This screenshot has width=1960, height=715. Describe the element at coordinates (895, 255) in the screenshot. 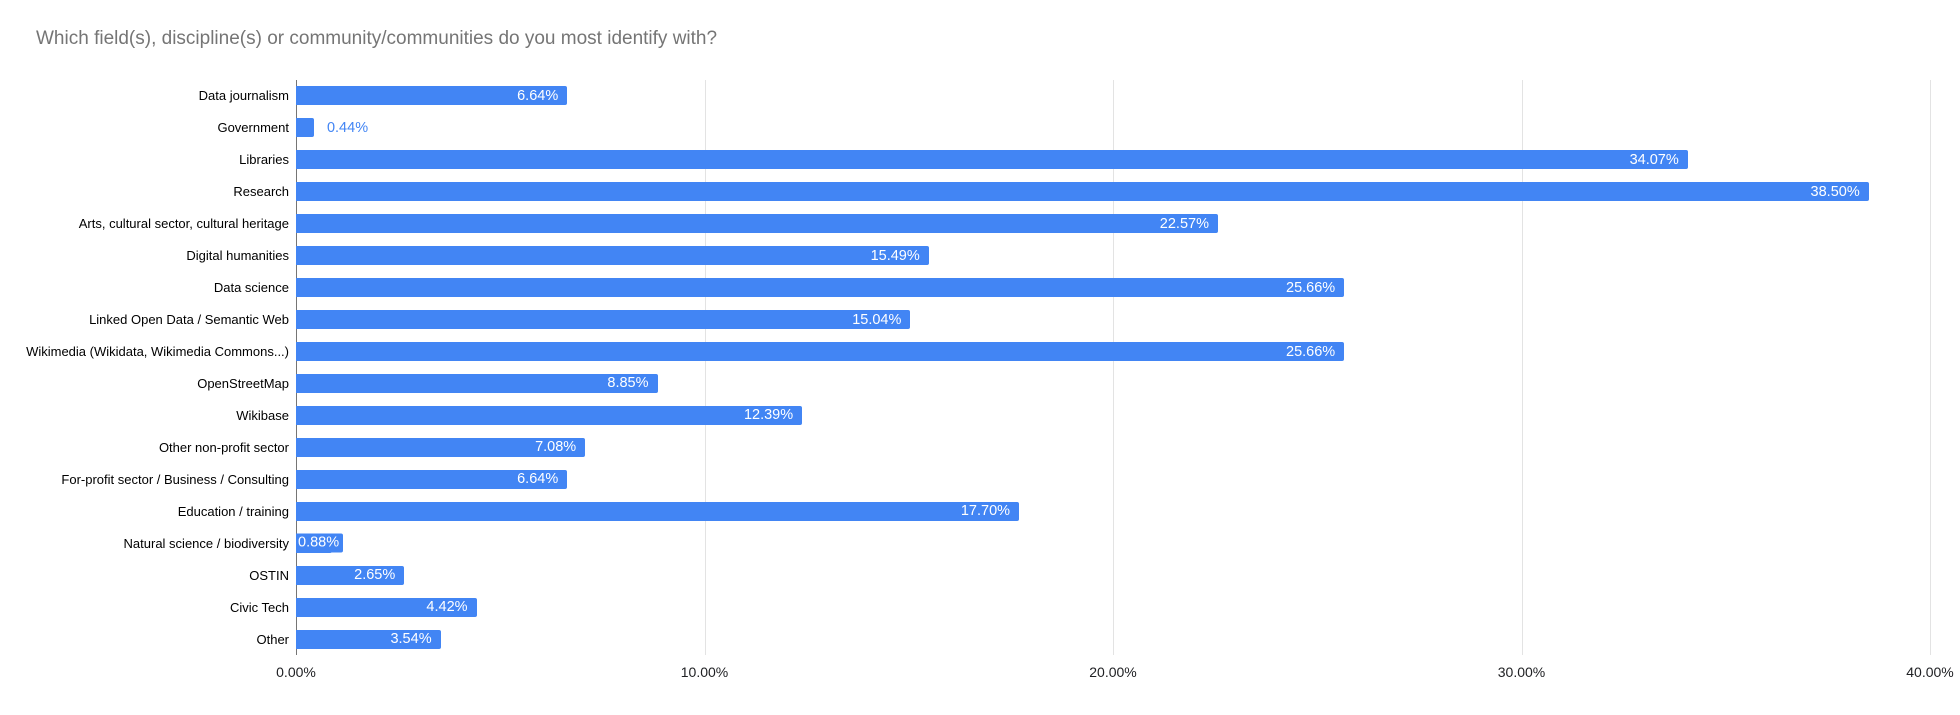

I see `value-label: 15.49%` at that location.